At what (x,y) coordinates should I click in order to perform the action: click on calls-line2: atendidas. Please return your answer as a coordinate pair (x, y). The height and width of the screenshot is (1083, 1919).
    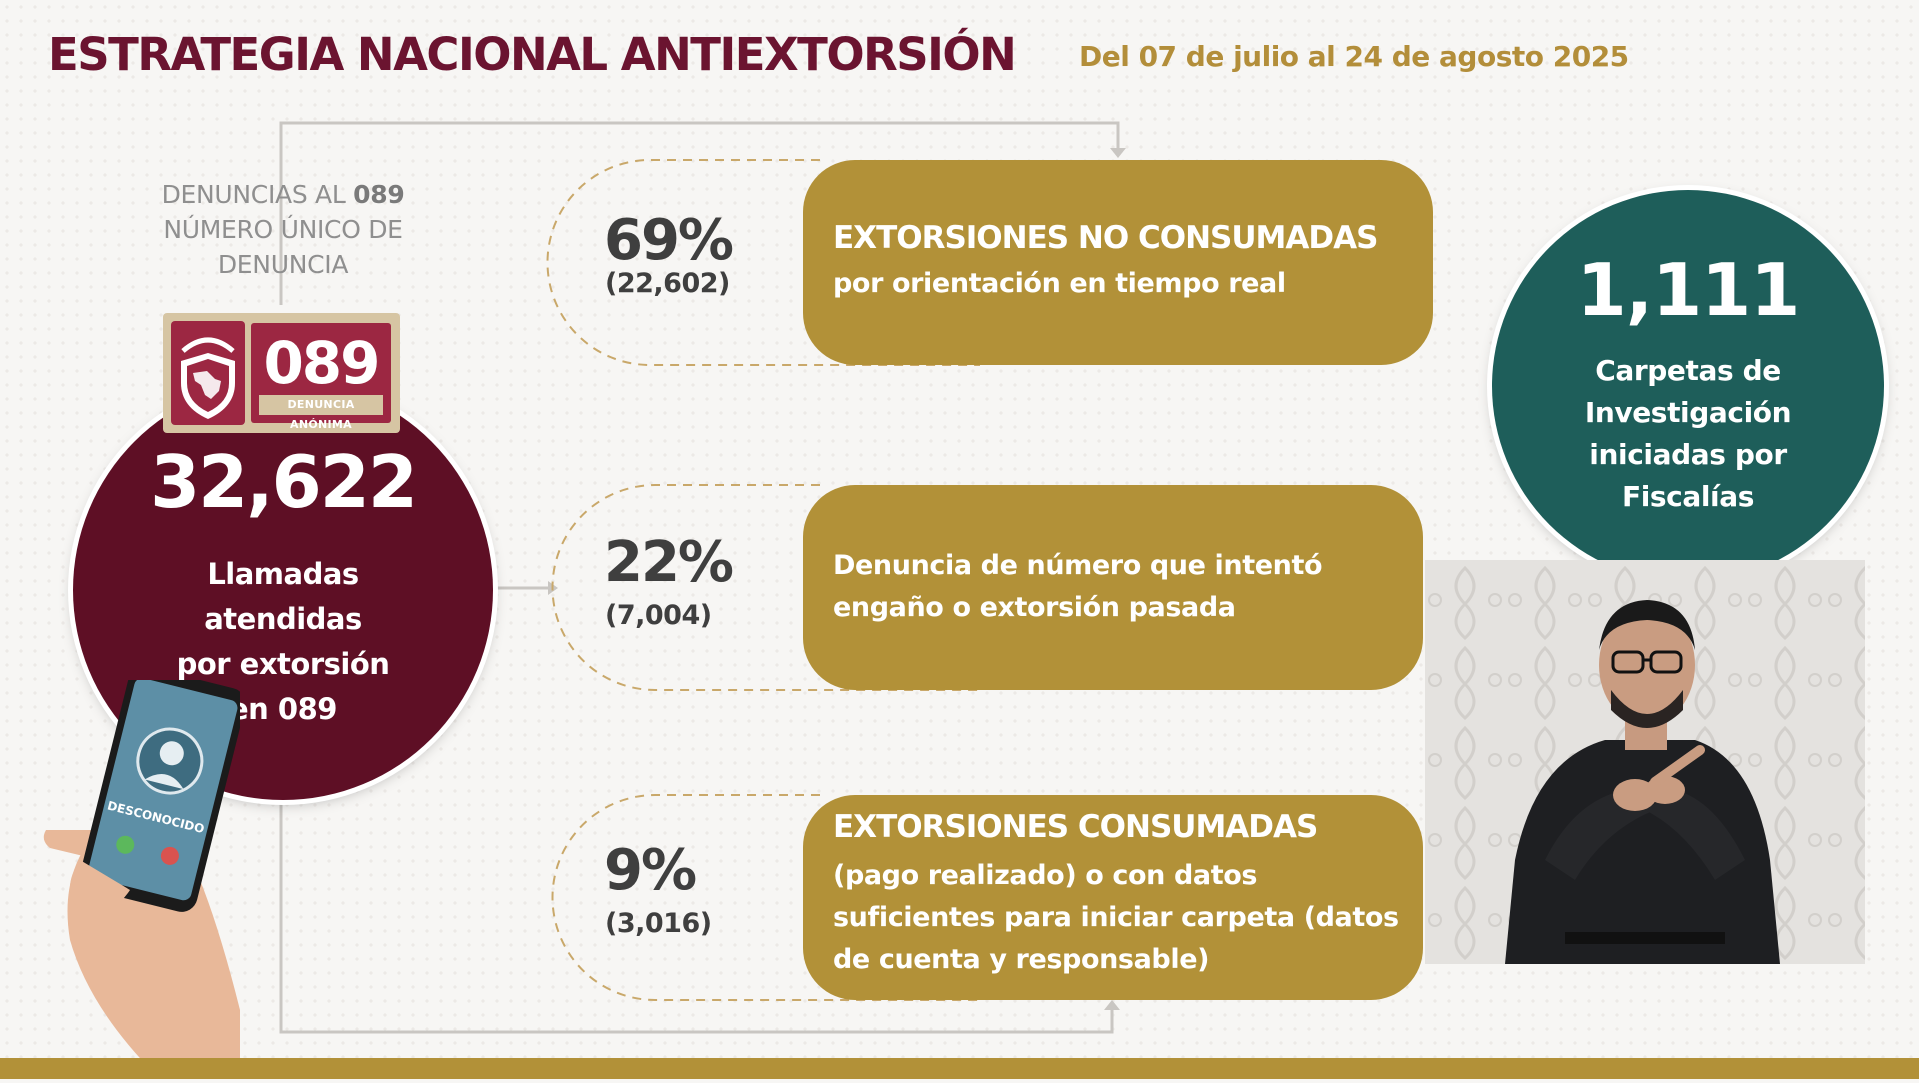
    Looking at the image, I should click on (283, 619).